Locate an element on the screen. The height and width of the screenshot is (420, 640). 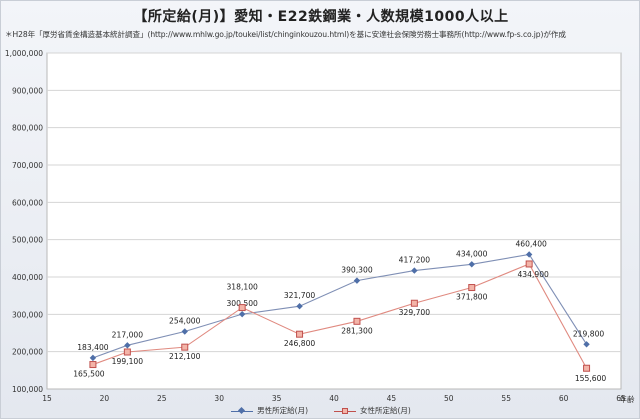
y-tick-label: 300,000 is located at coordinates (27, 314).